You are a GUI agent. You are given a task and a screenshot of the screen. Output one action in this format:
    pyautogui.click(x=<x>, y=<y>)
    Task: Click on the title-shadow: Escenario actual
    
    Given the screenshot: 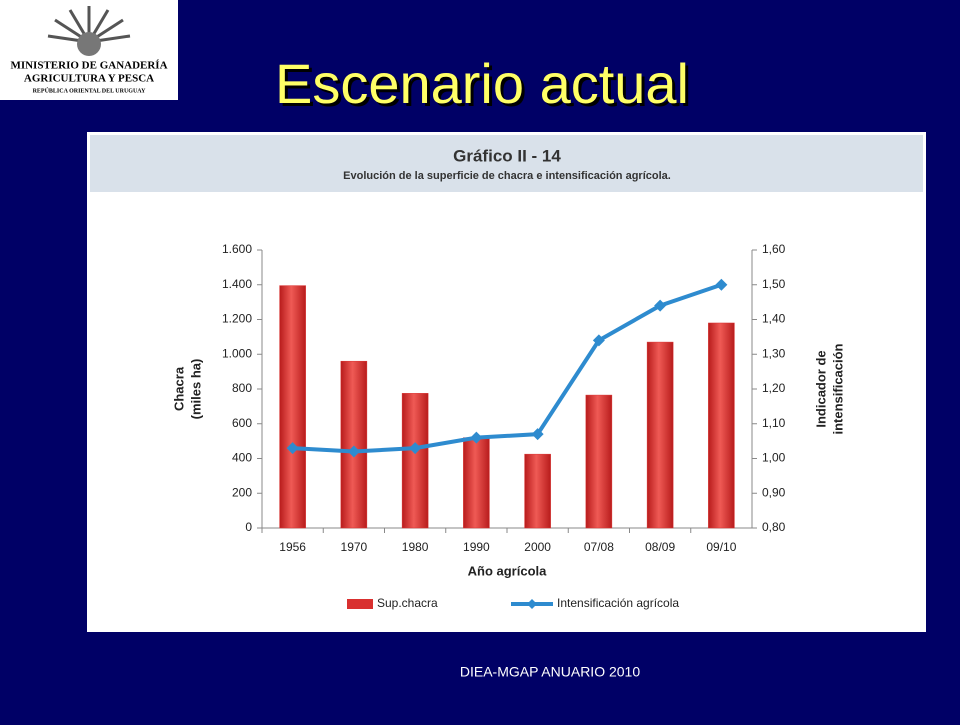 What is the action you would take?
    pyautogui.click(x=485, y=86)
    